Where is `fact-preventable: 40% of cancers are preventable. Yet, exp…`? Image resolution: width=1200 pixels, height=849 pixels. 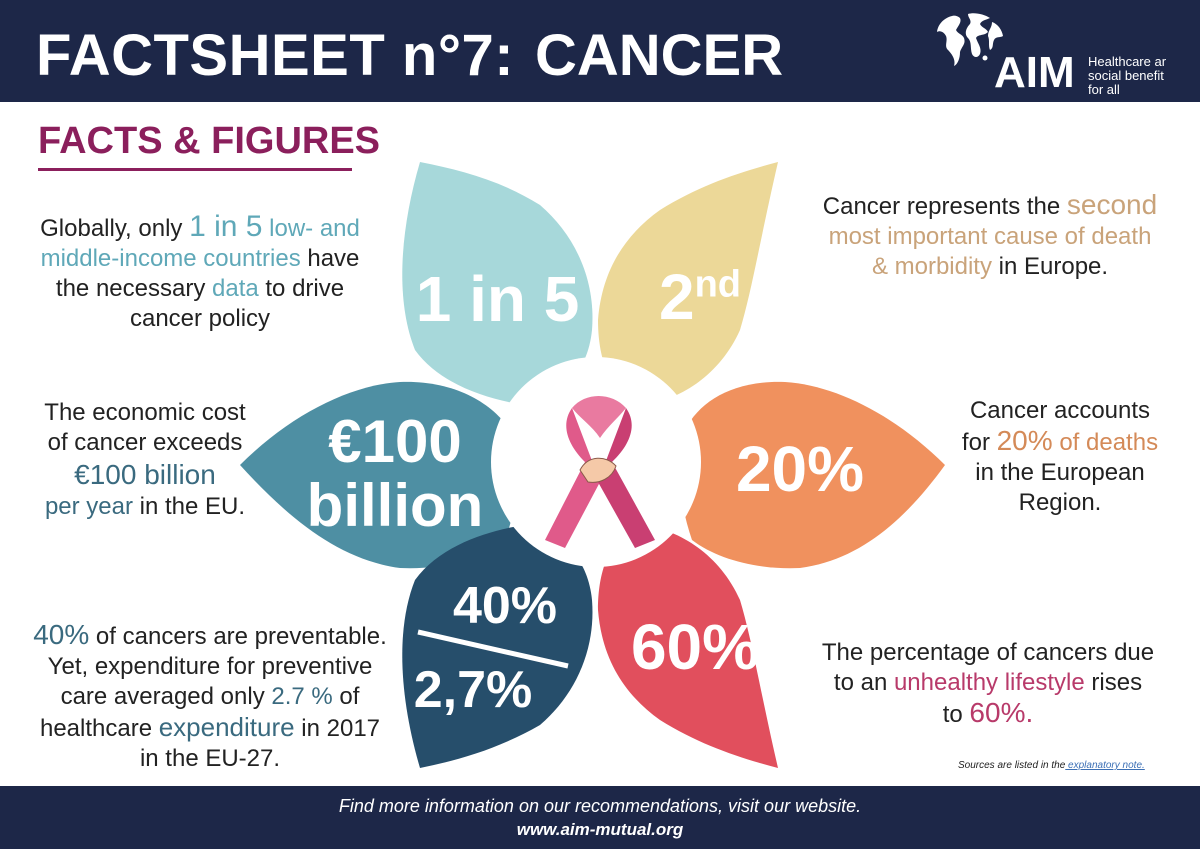
fact-preventable: 40% of cancers are preventable. Yet, exp… is located at coordinates (210, 696).